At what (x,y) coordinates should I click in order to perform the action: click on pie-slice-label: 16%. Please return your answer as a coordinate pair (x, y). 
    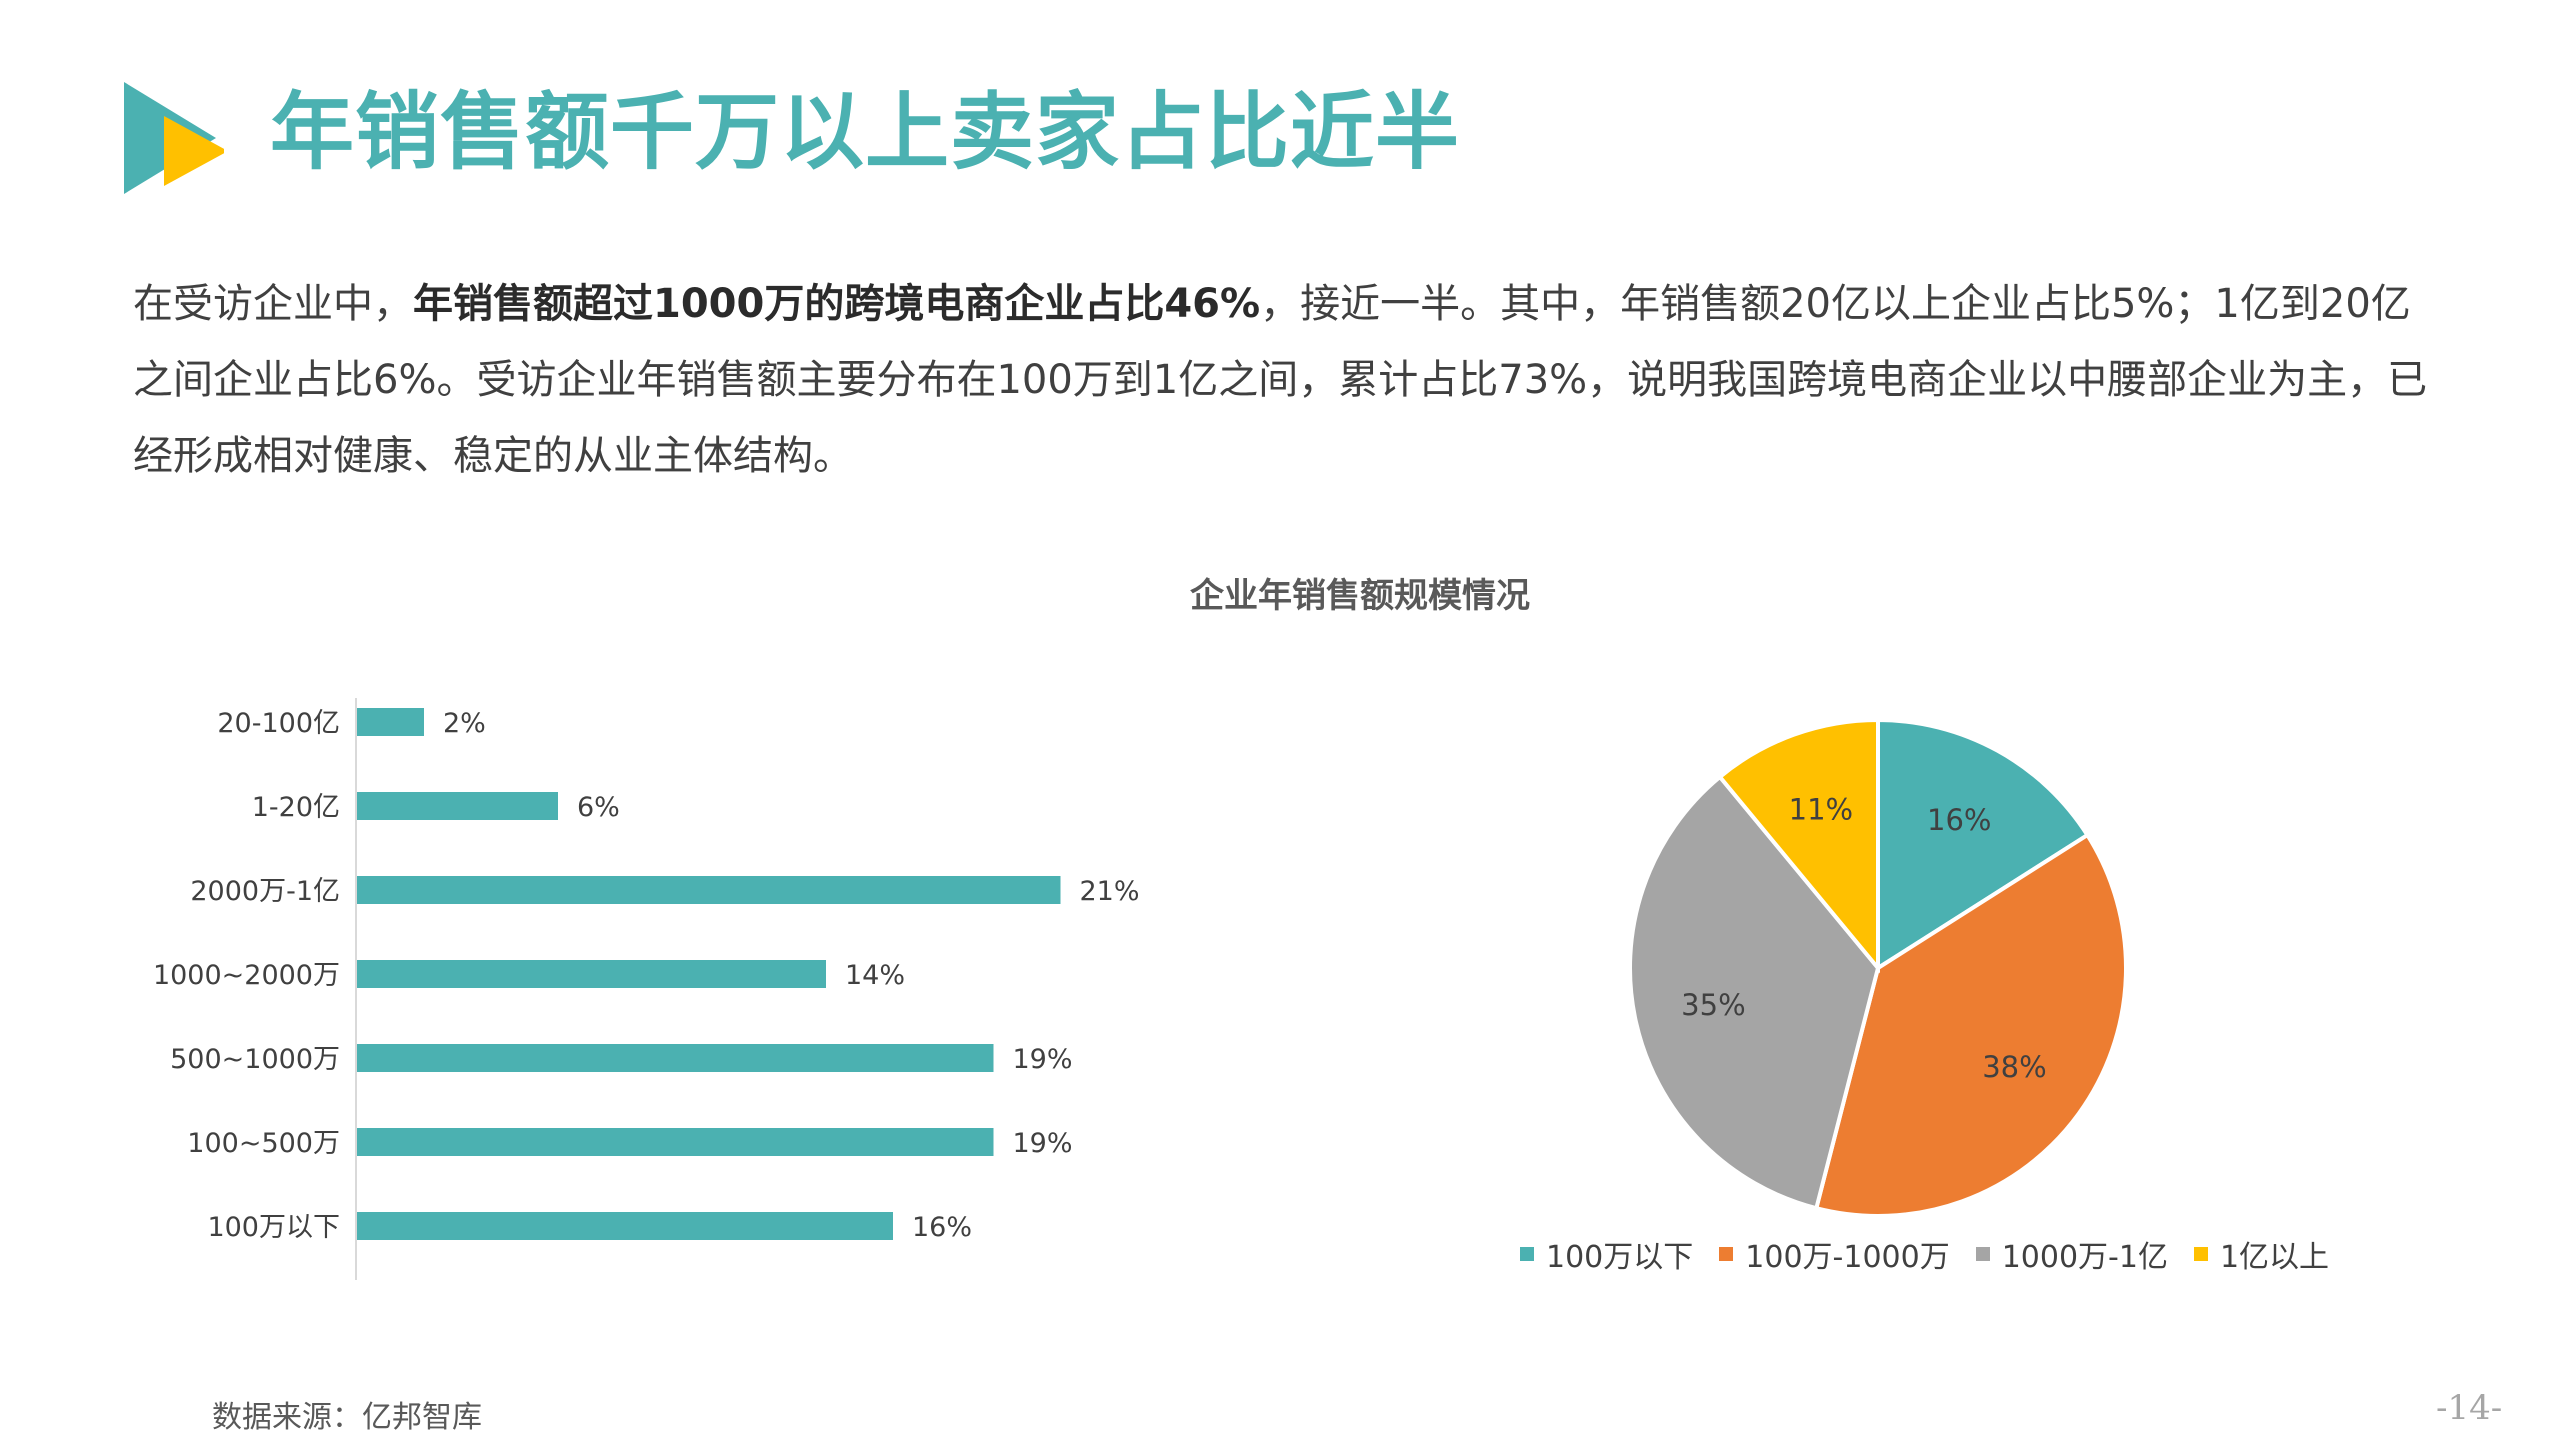
    Looking at the image, I should click on (1959, 820).